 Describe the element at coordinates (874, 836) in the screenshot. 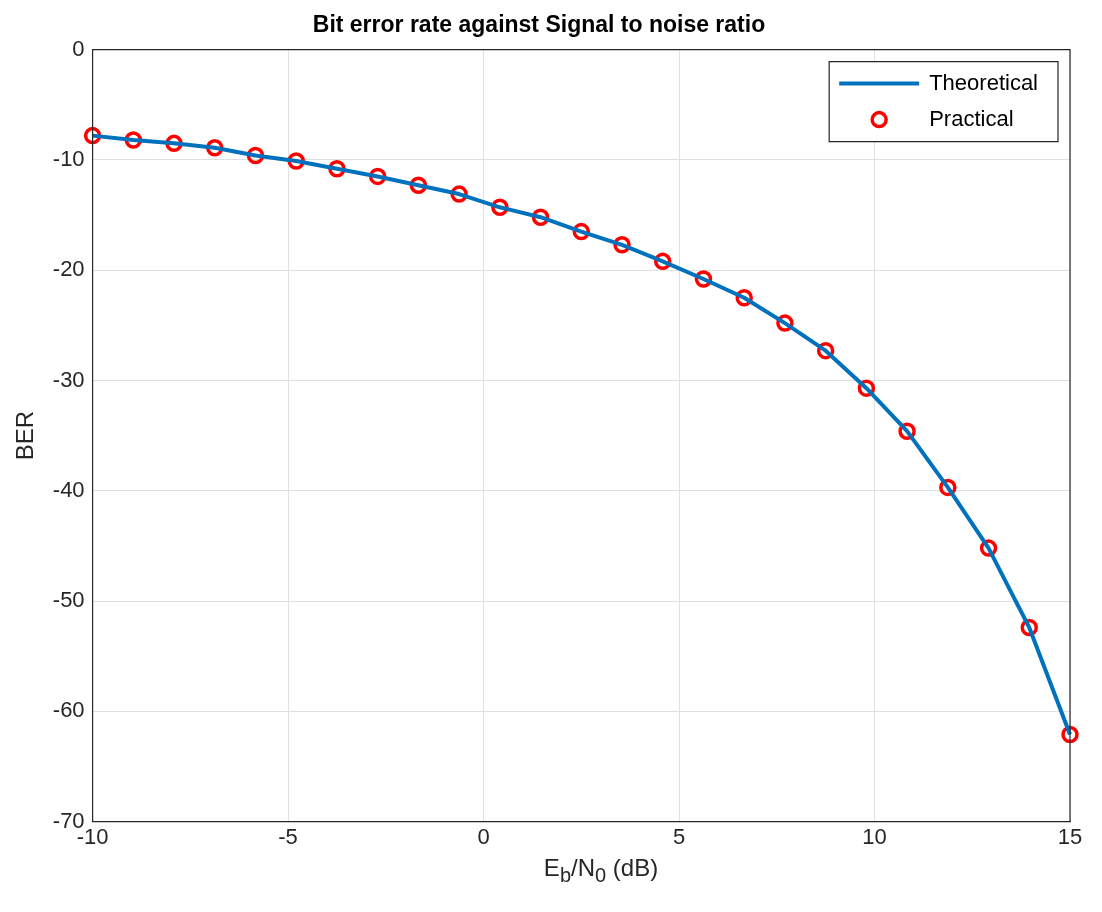

I see `x-tick-label: 10` at that location.